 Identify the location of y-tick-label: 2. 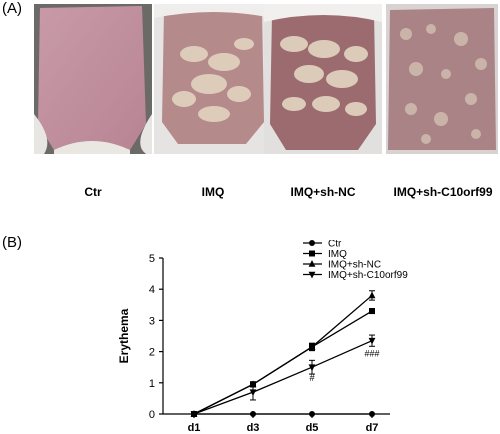
(152, 353).